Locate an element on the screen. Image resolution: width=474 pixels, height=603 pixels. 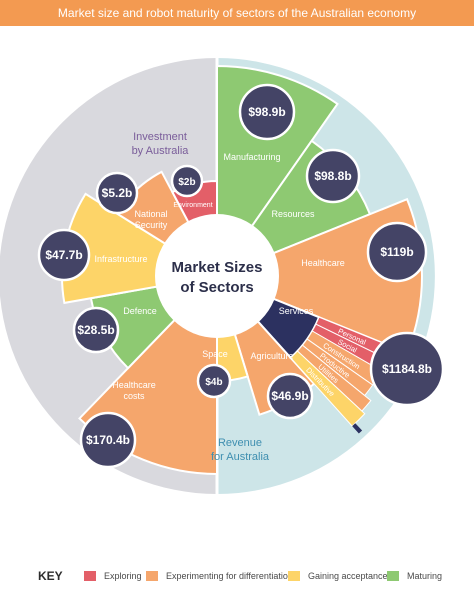
legend-swatch-maturing is located at coordinates (393, 576).